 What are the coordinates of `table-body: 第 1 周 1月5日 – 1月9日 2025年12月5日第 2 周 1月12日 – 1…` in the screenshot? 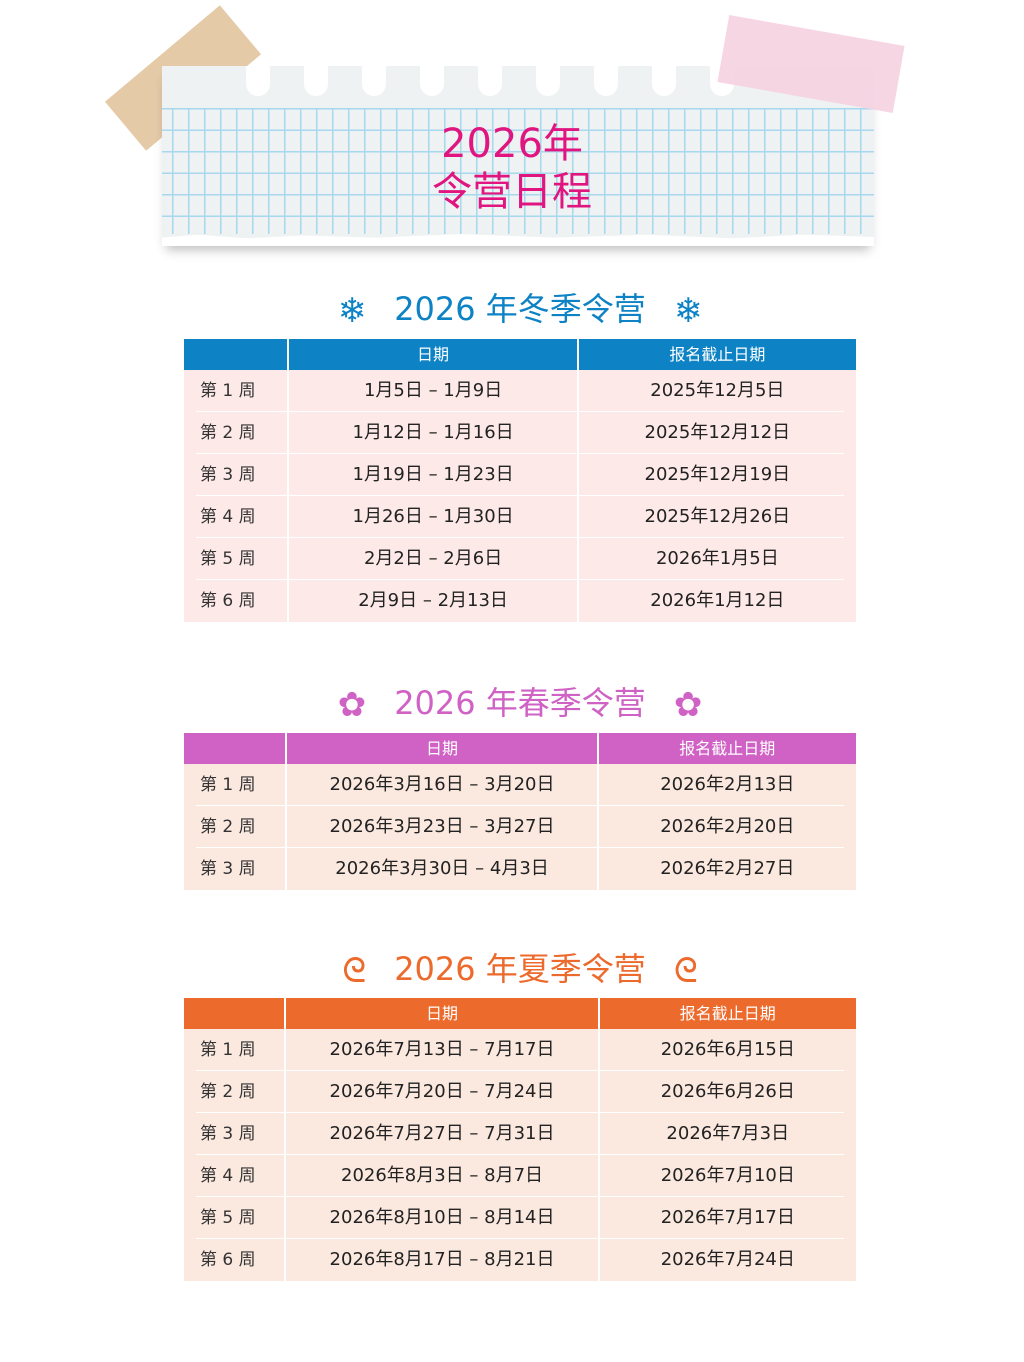 It's located at (520, 496).